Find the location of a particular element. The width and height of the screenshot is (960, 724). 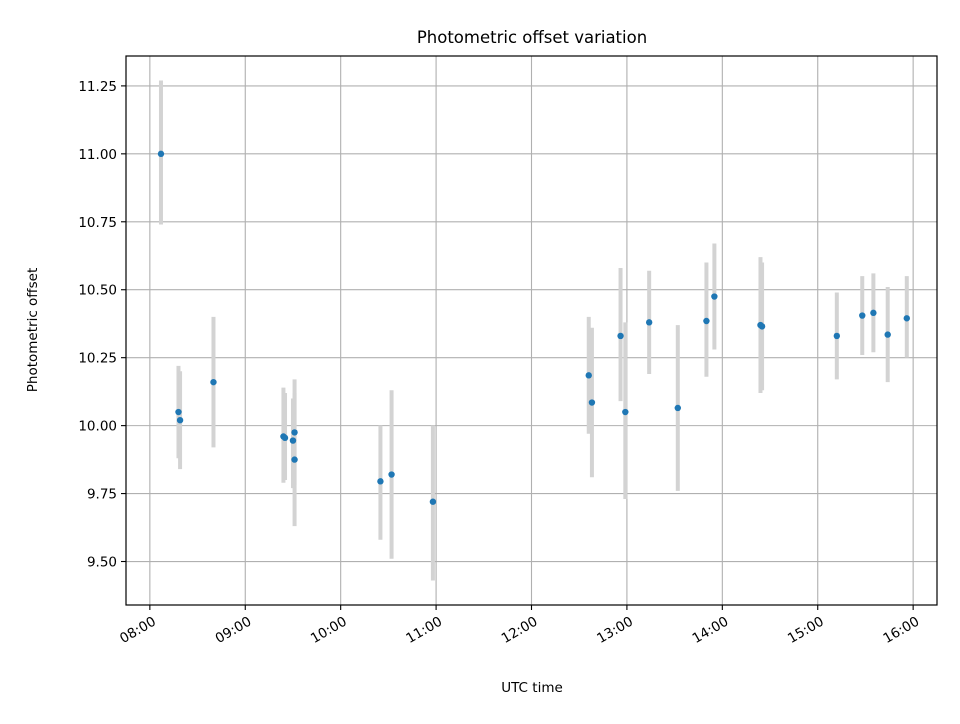

y-tick-label: 10.75 is located at coordinates (97, 223).